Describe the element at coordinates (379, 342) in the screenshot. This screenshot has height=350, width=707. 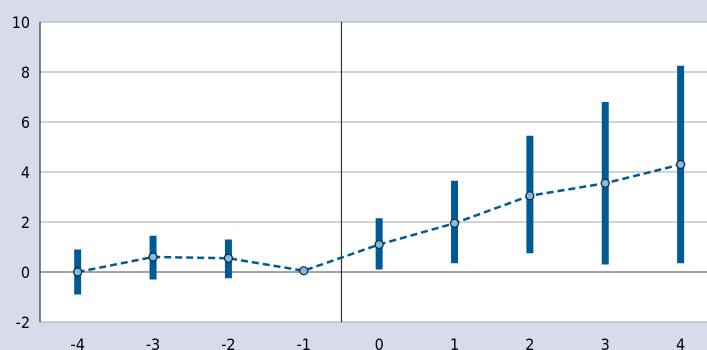
I see `x-tick-label: 0` at that location.